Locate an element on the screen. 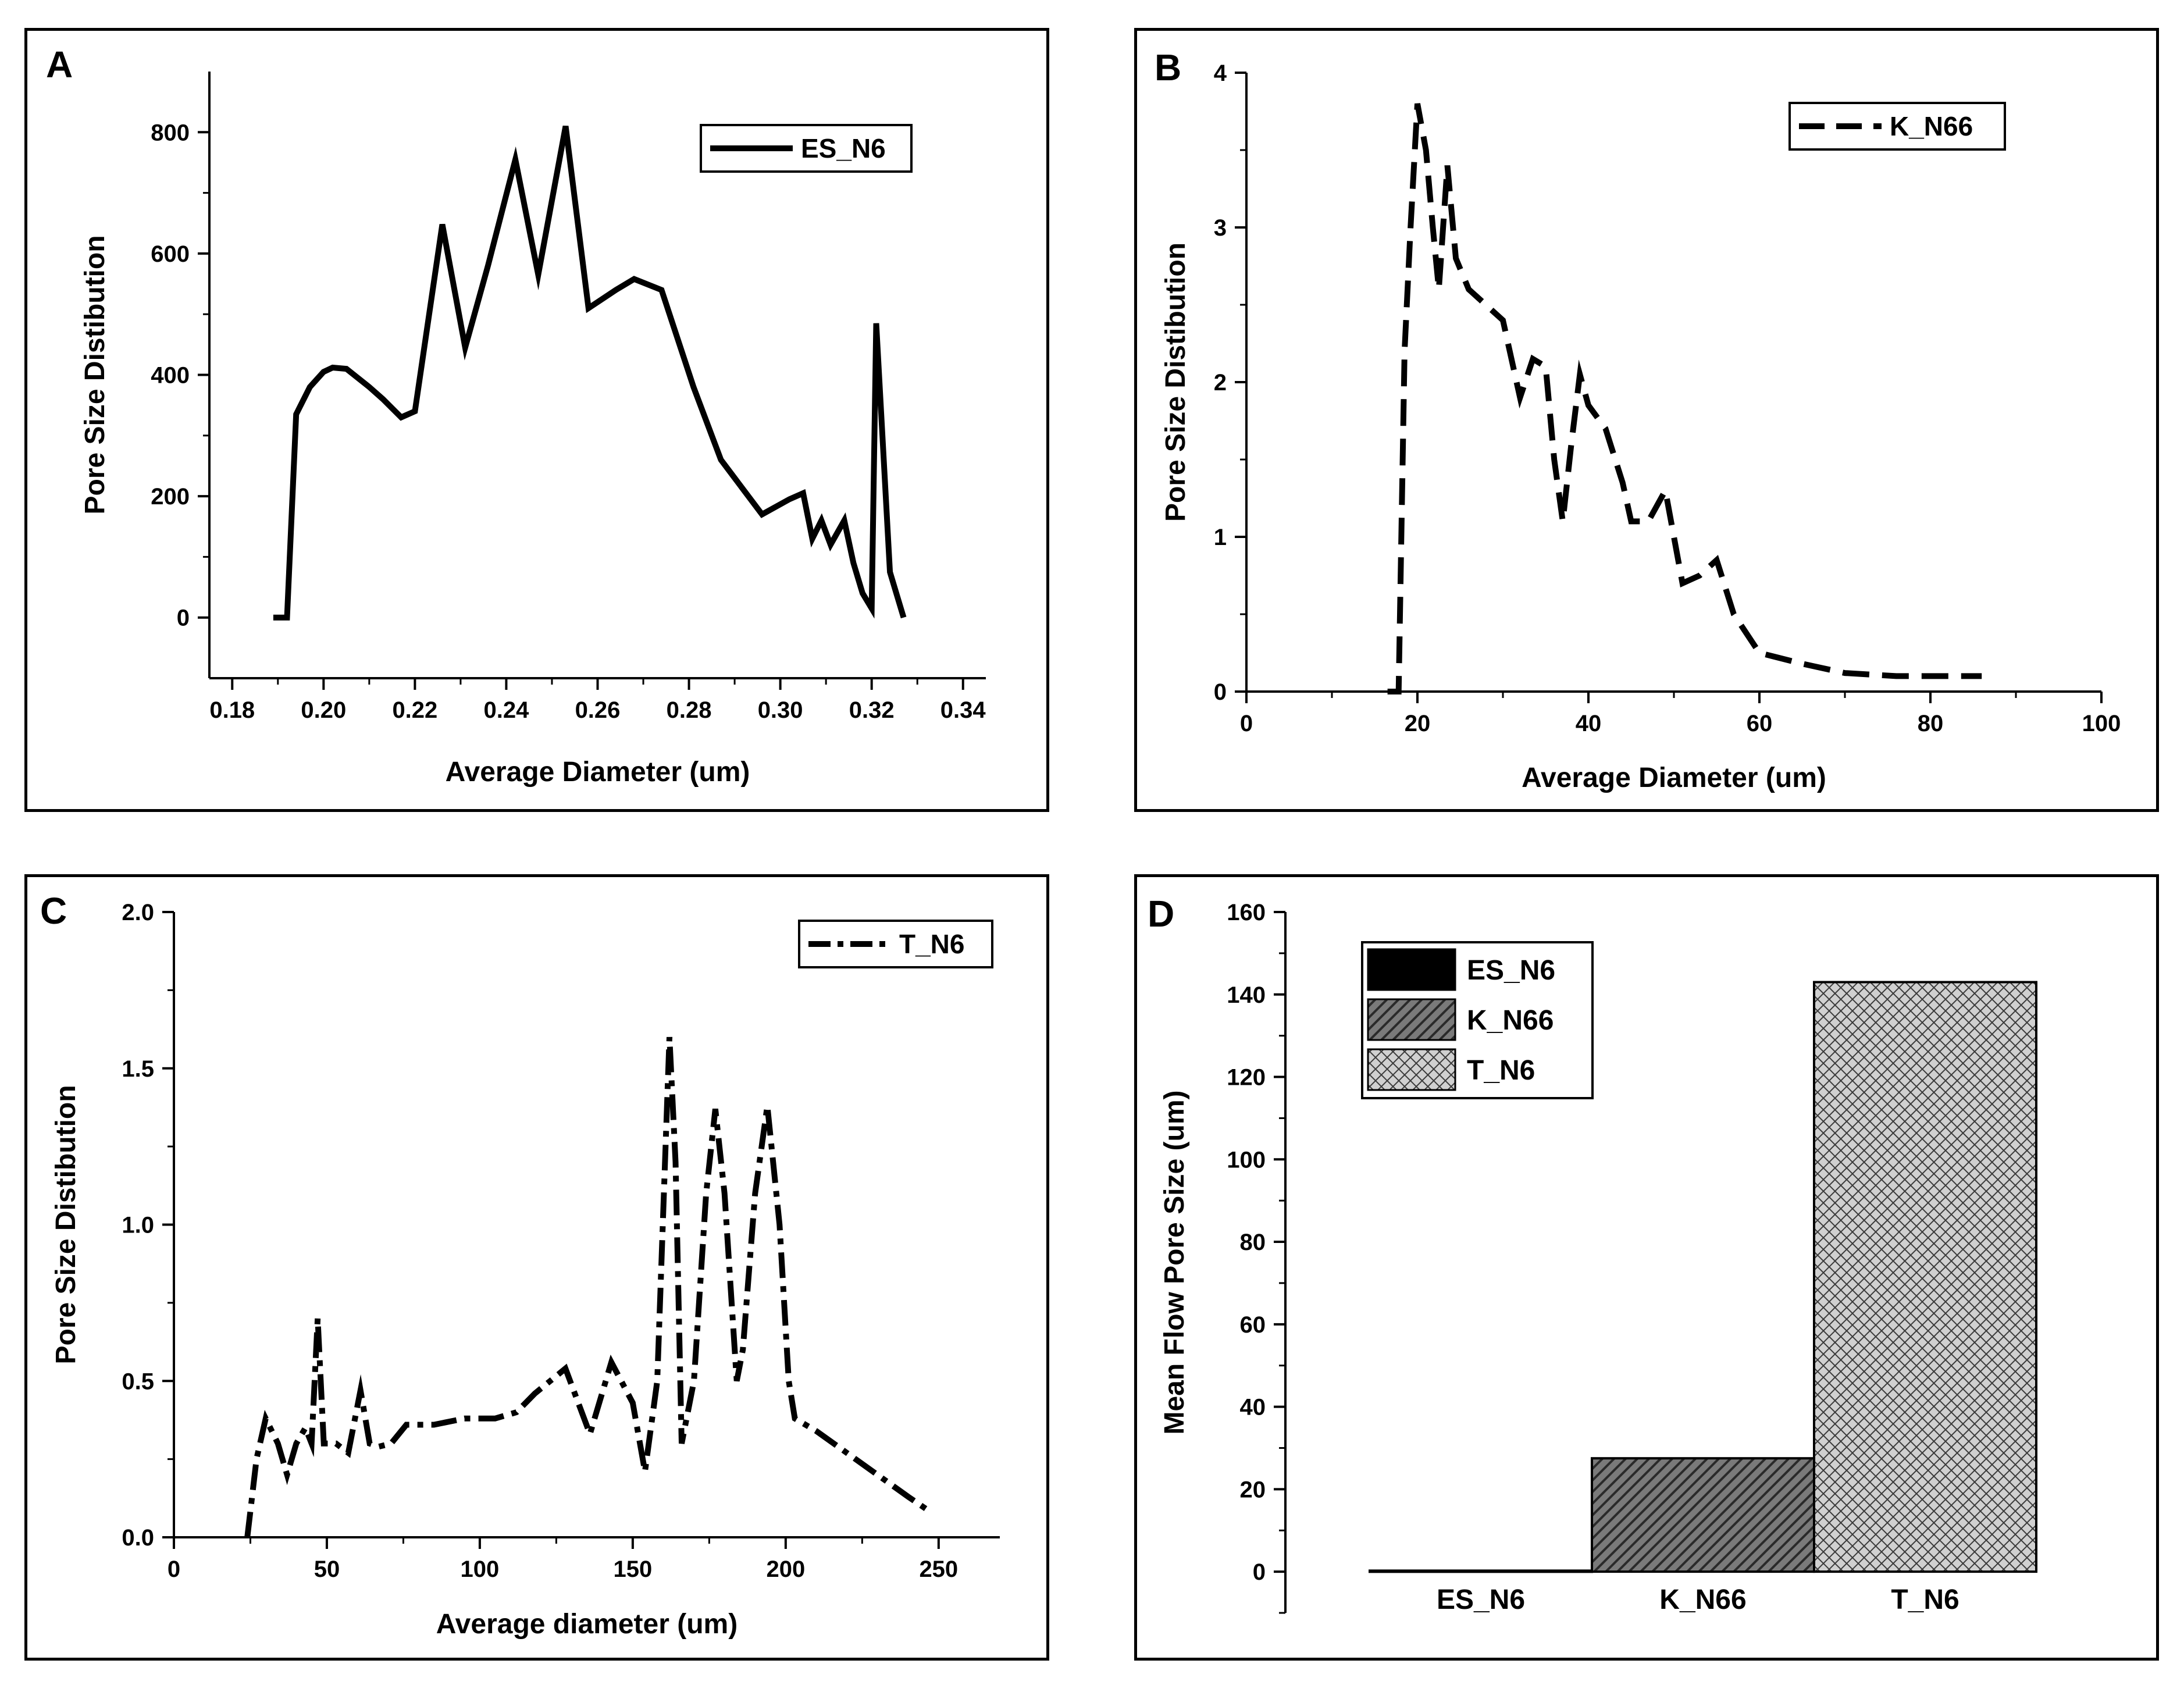 This screenshot has height=1692, width=2184. bar-es-n6 is located at coordinates (1481, 1571).